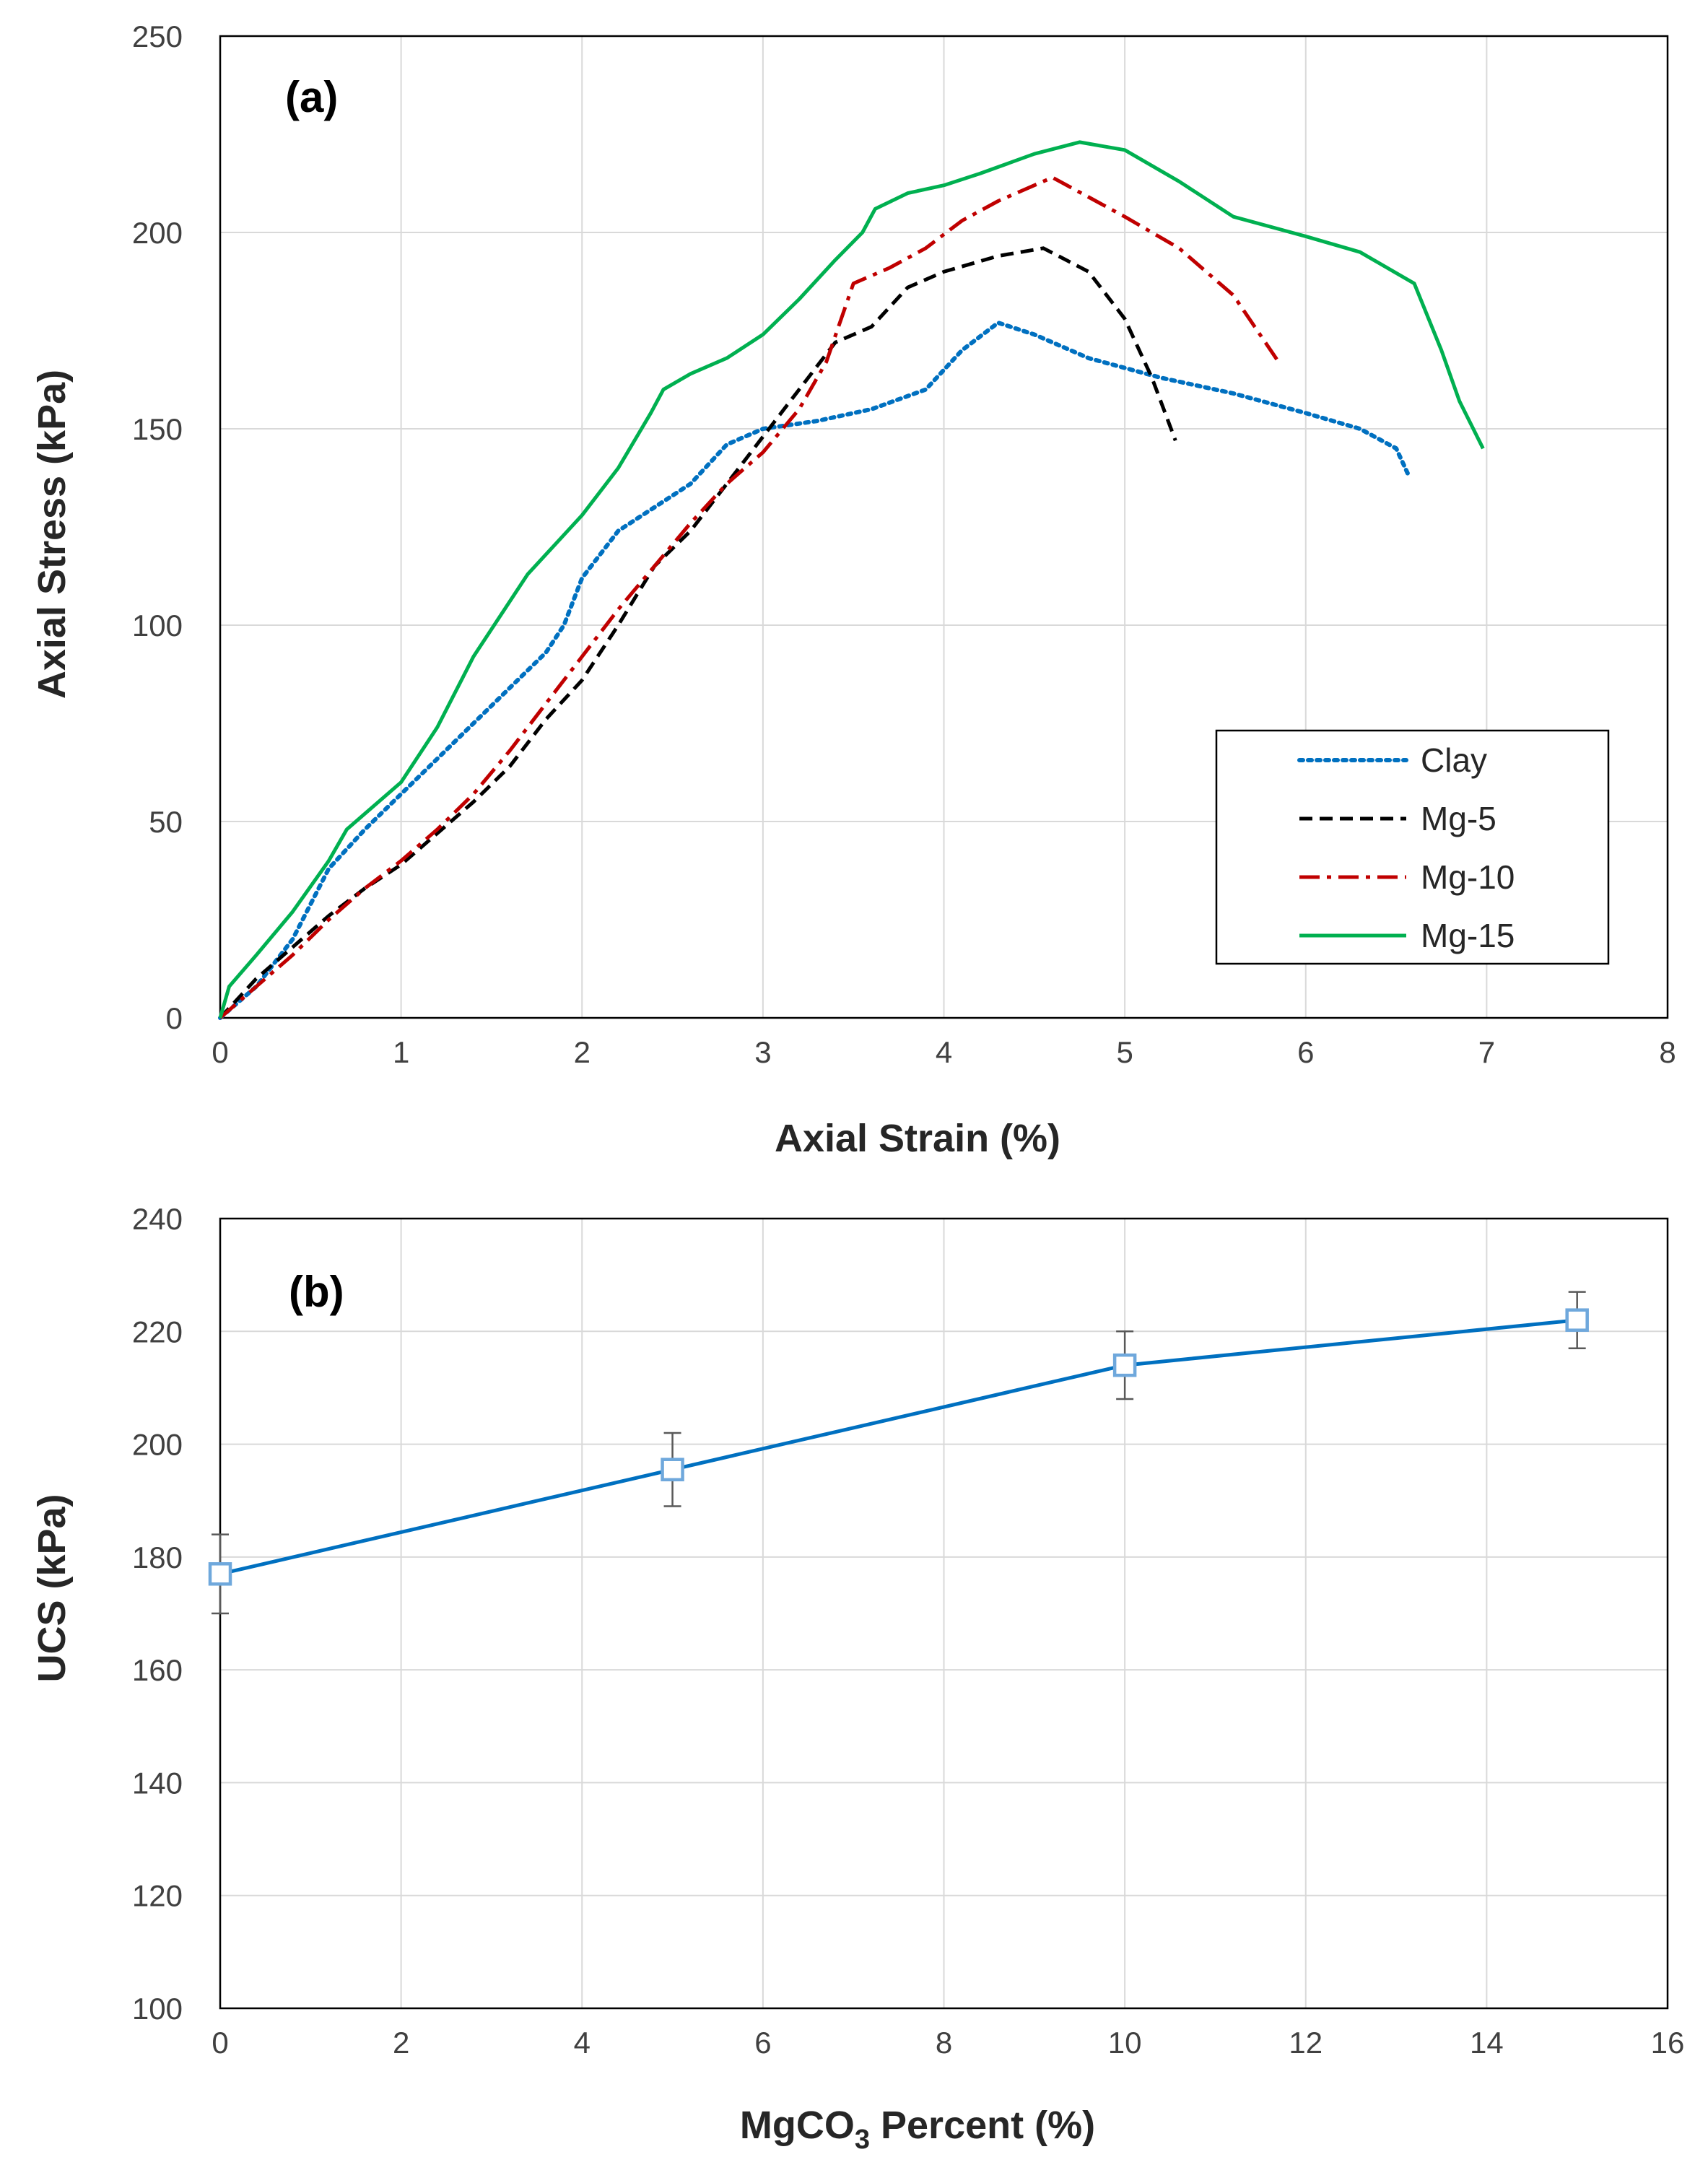  Describe the element at coordinates (1305, 1052) in the screenshot. I see `chart-a-x-tick-label: 6` at that location.